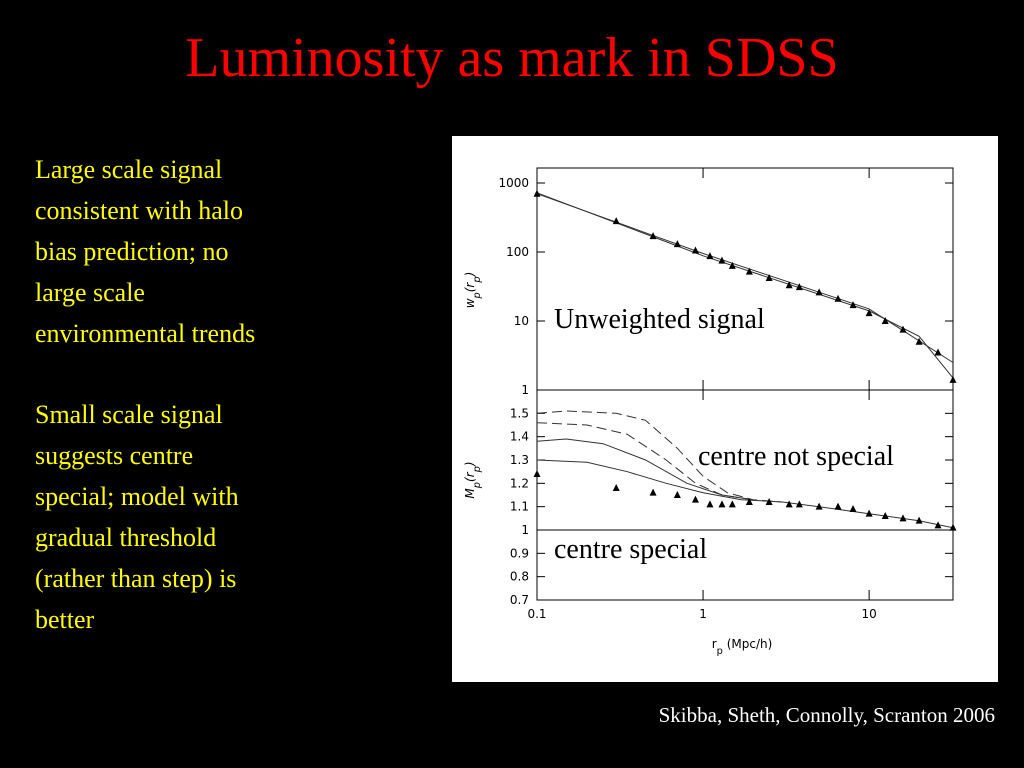  Describe the element at coordinates (137, 496) in the screenshot. I see `paragraph-line: special; model with` at that location.